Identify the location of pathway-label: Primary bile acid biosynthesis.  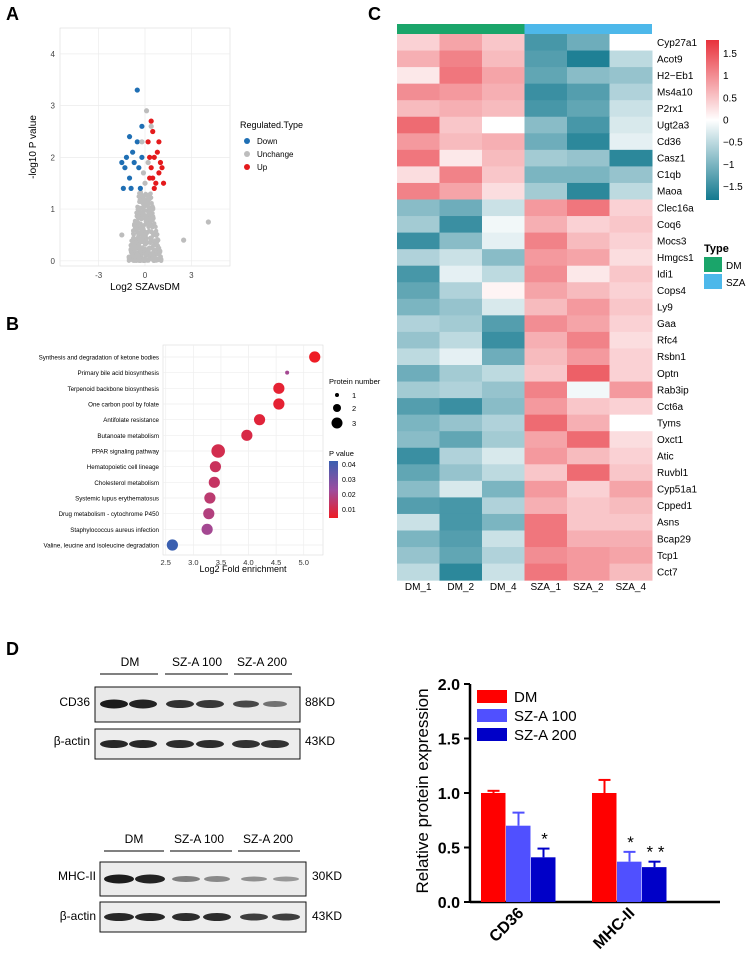
(118, 373).